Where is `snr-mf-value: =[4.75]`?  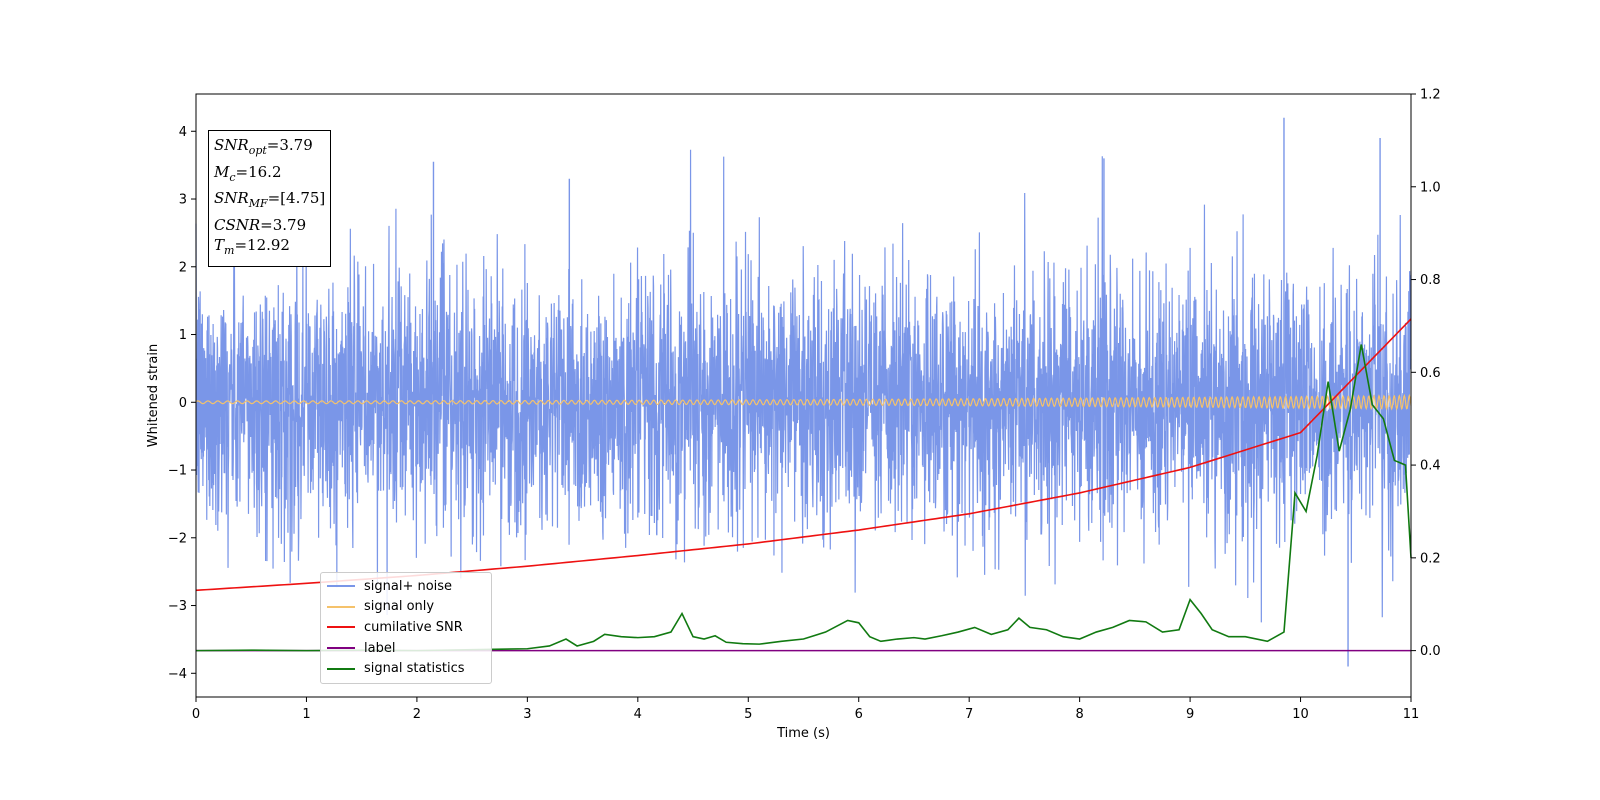
snr-mf-value: =[4.75] is located at coordinates (296, 198).